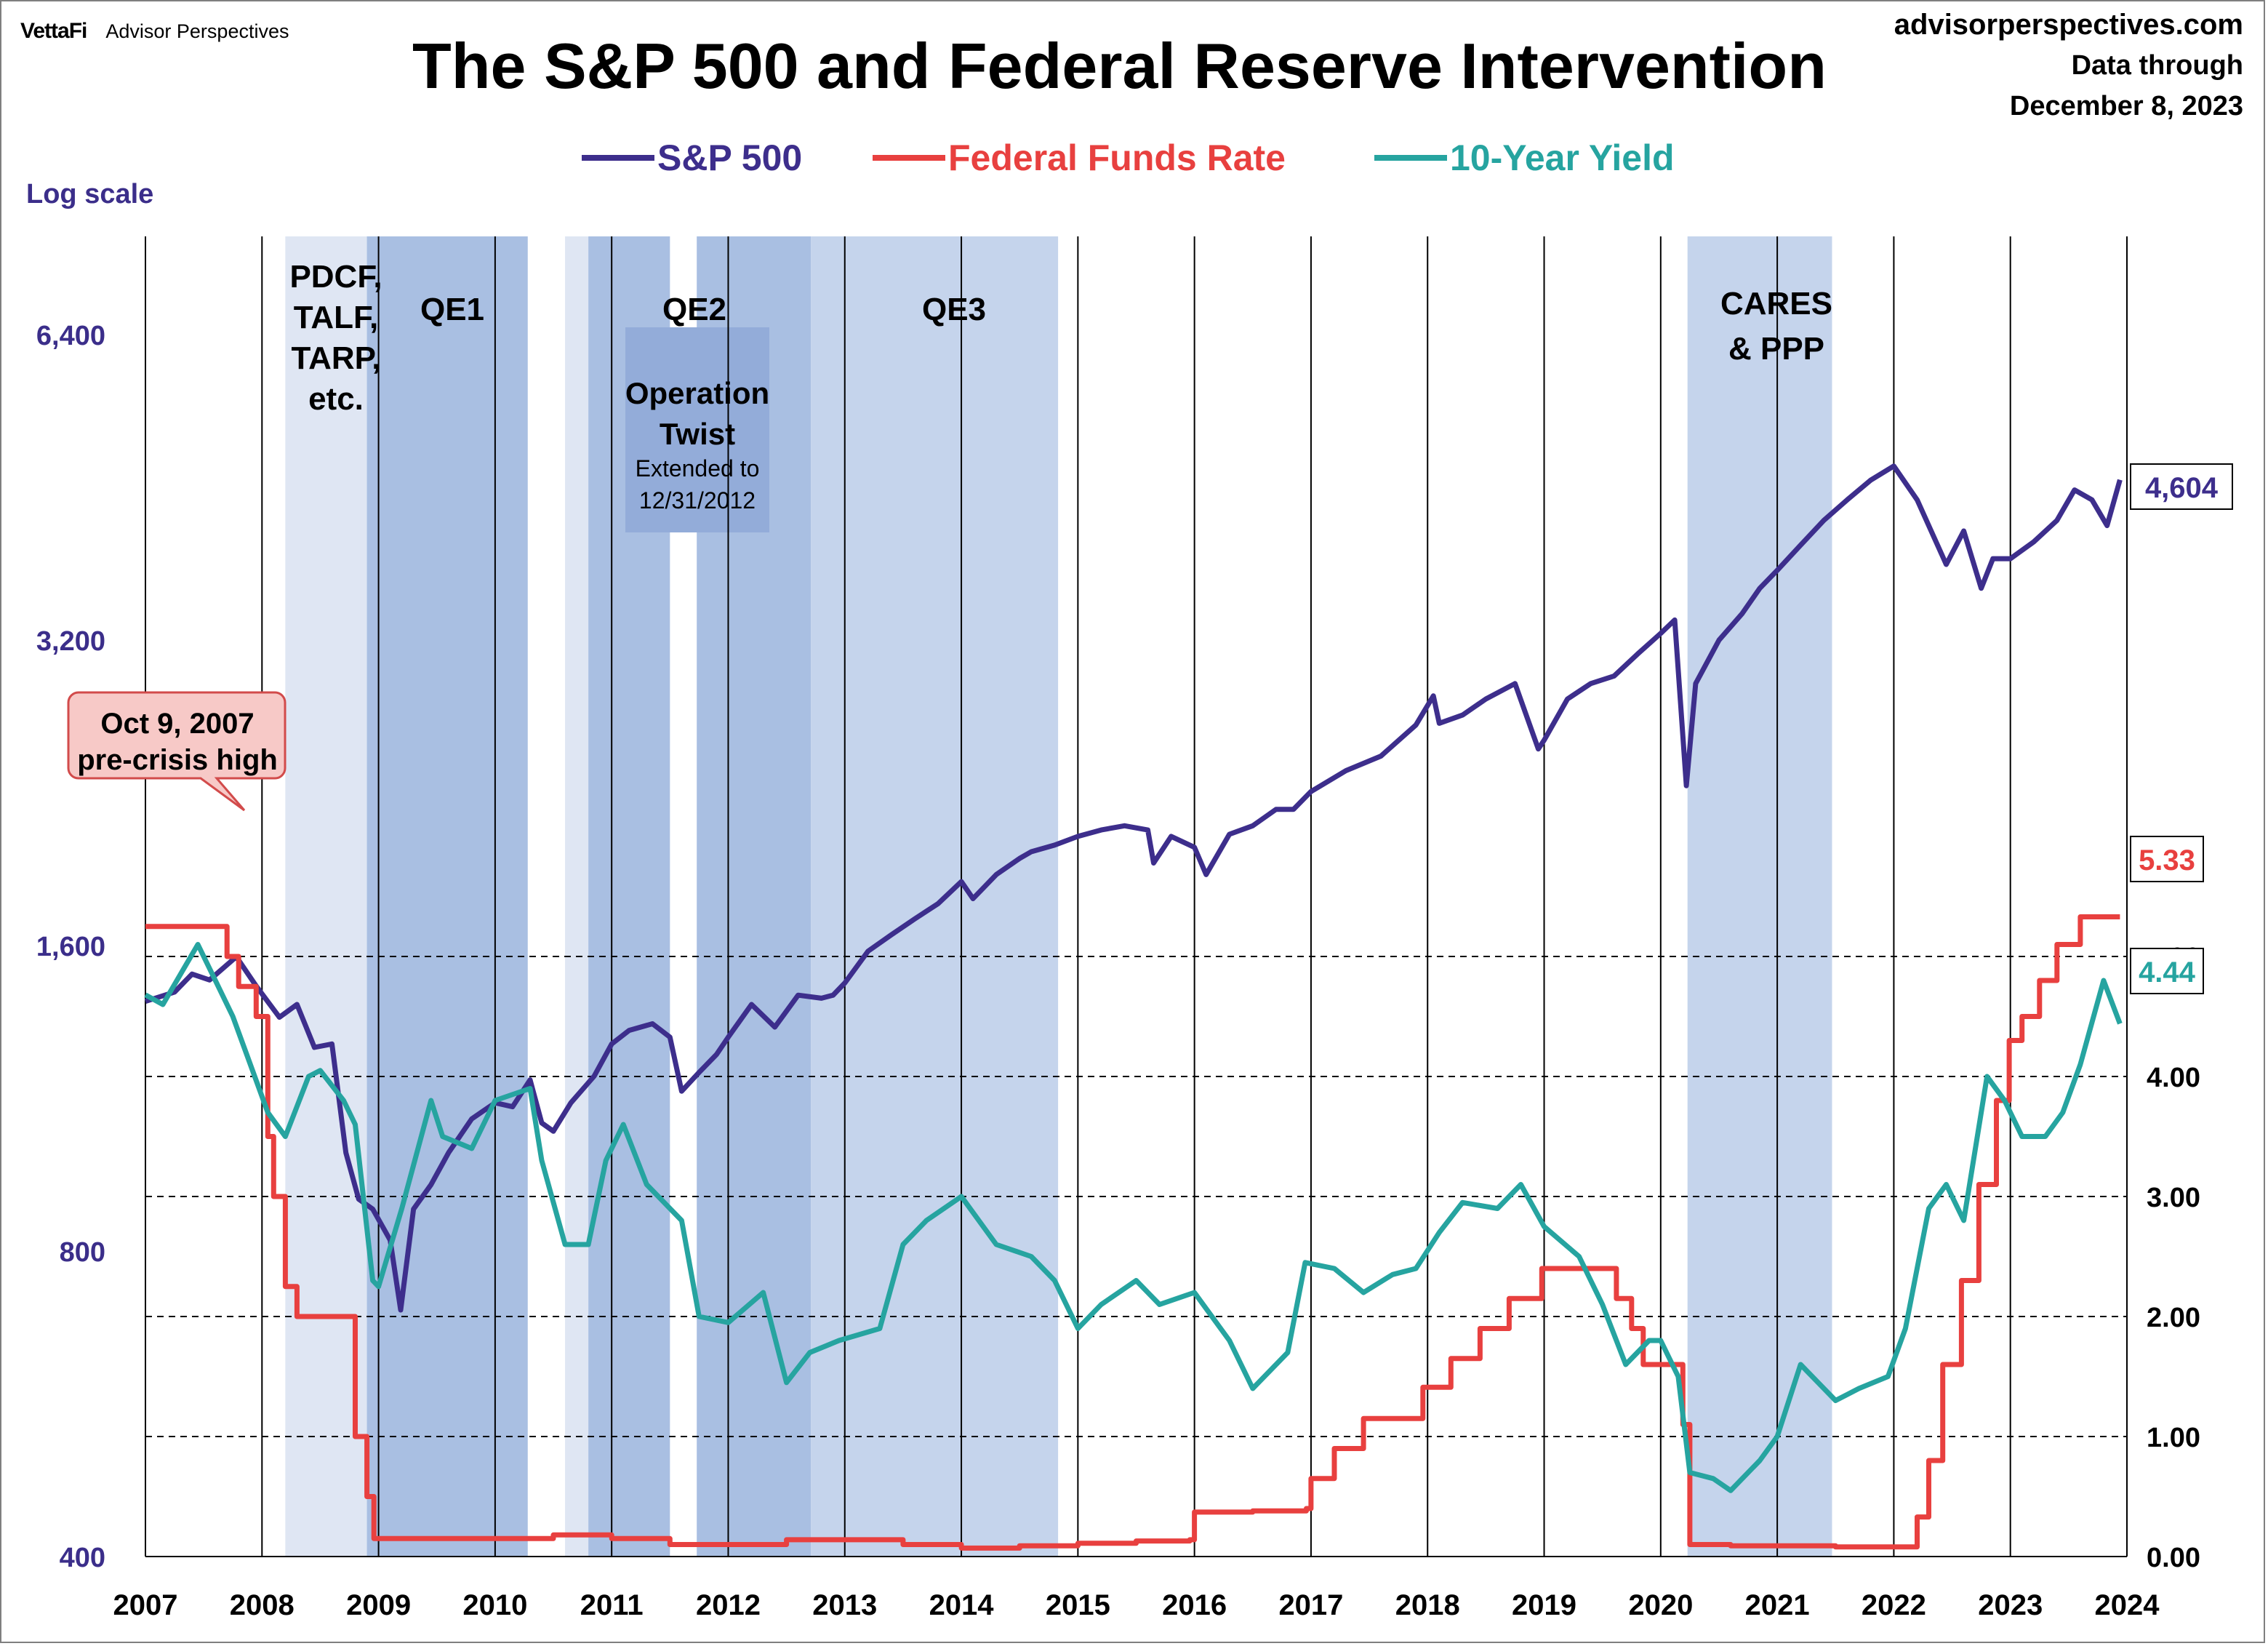 The height and width of the screenshot is (1646, 2268). What do you see at coordinates (1194, 1605) in the screenshot?
I see `x-tick-label-2016: 2016` at bounding box center [1194, 1605].